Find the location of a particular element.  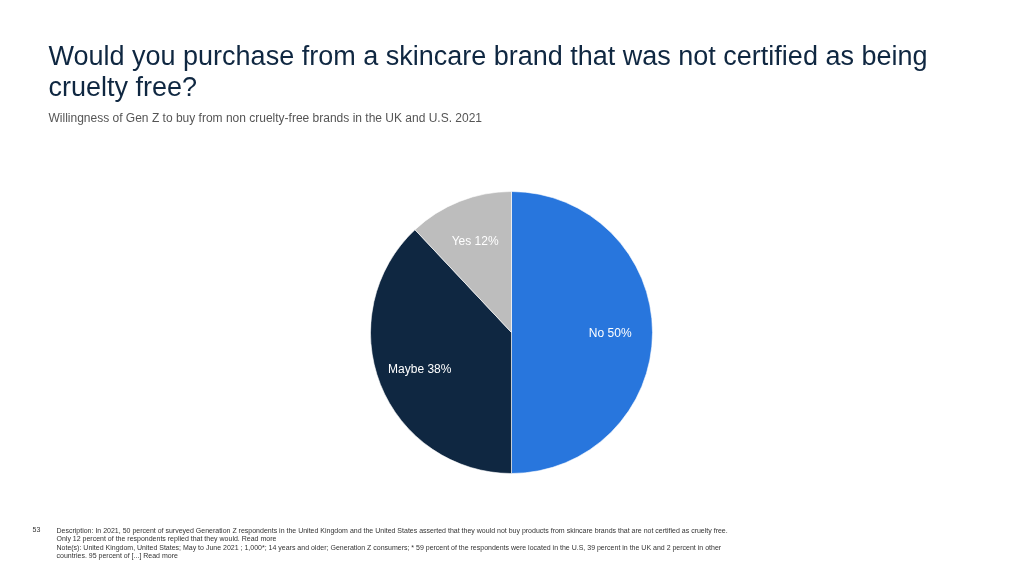

text: Willingness of Gen Z to buy from non cruelty-free brands in the UK and U.S. 2021 is located at coordinates (265, 117).